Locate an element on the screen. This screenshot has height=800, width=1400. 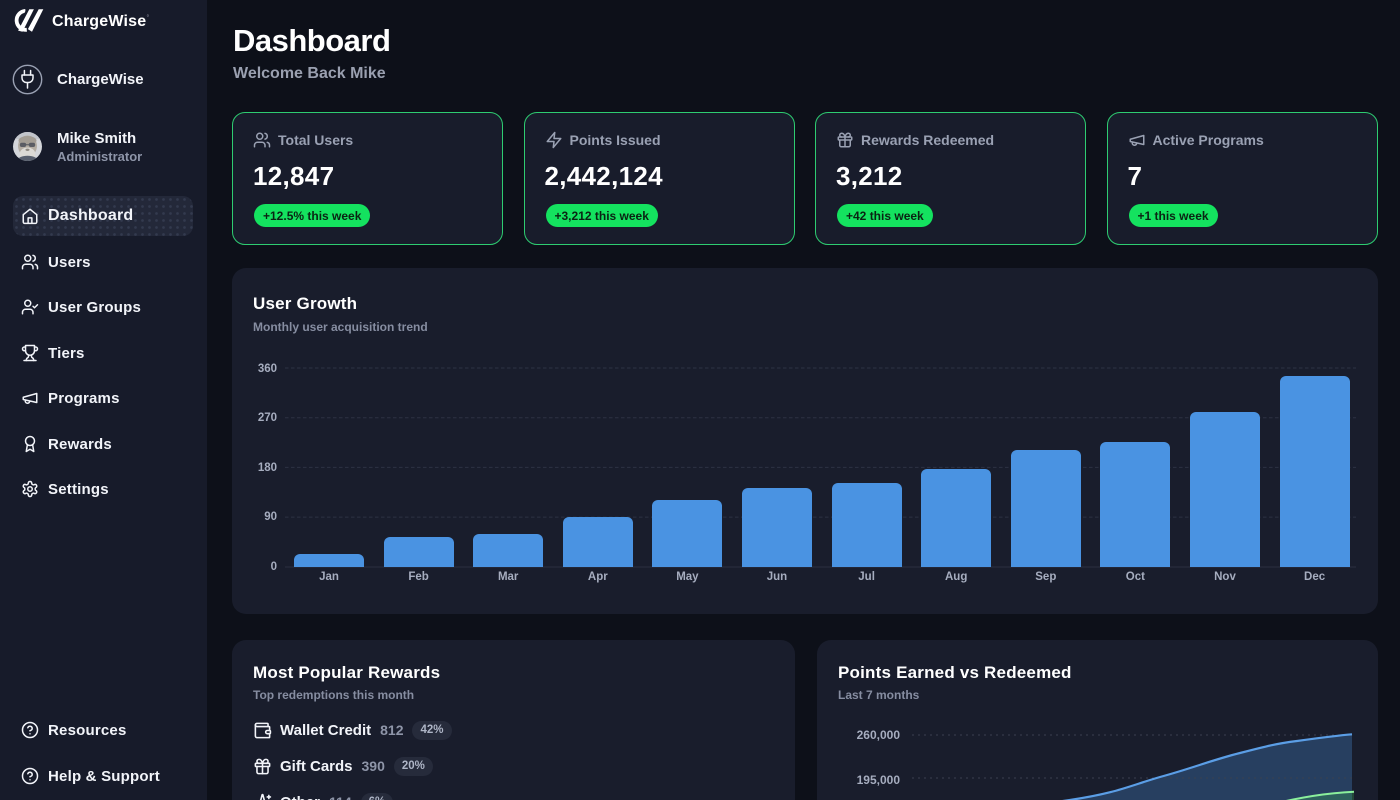
svg-text: 180 is located at coordinates (267, 468).